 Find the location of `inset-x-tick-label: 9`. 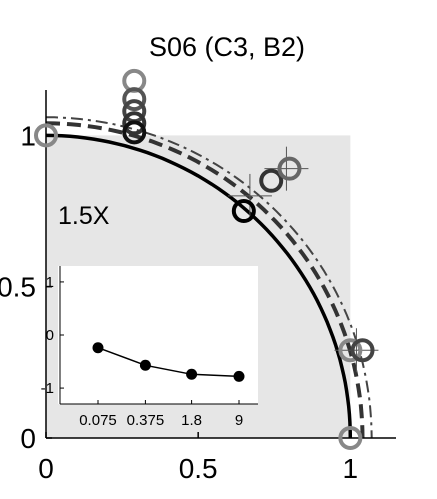

inset-x-tick-label: 9 is located at coordinates (239, 420).